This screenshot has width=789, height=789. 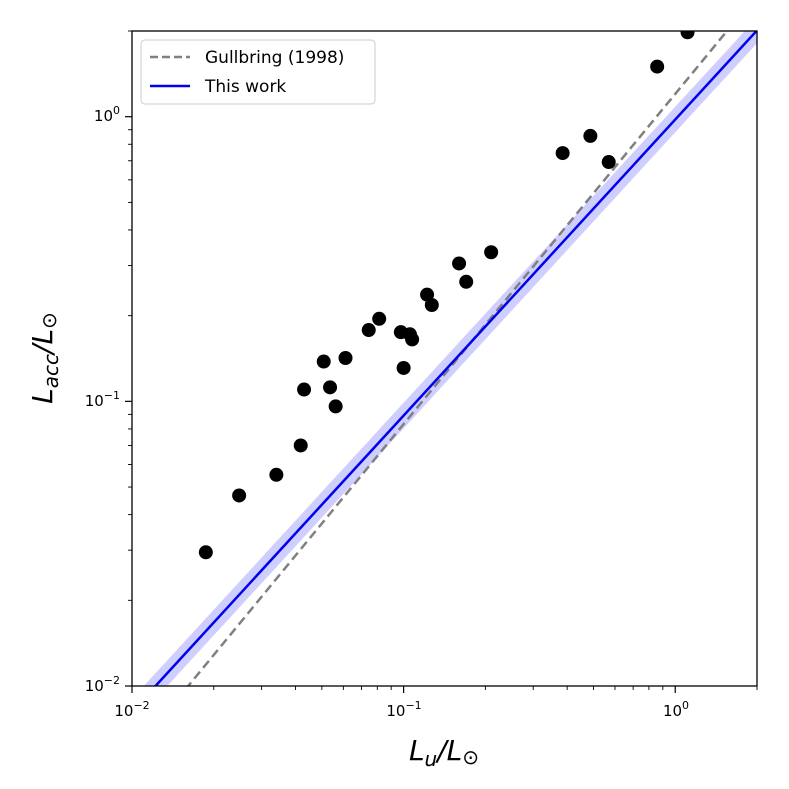 I want to click on x-axis-label: Lu/L⊙, so click(x=444, y=752).